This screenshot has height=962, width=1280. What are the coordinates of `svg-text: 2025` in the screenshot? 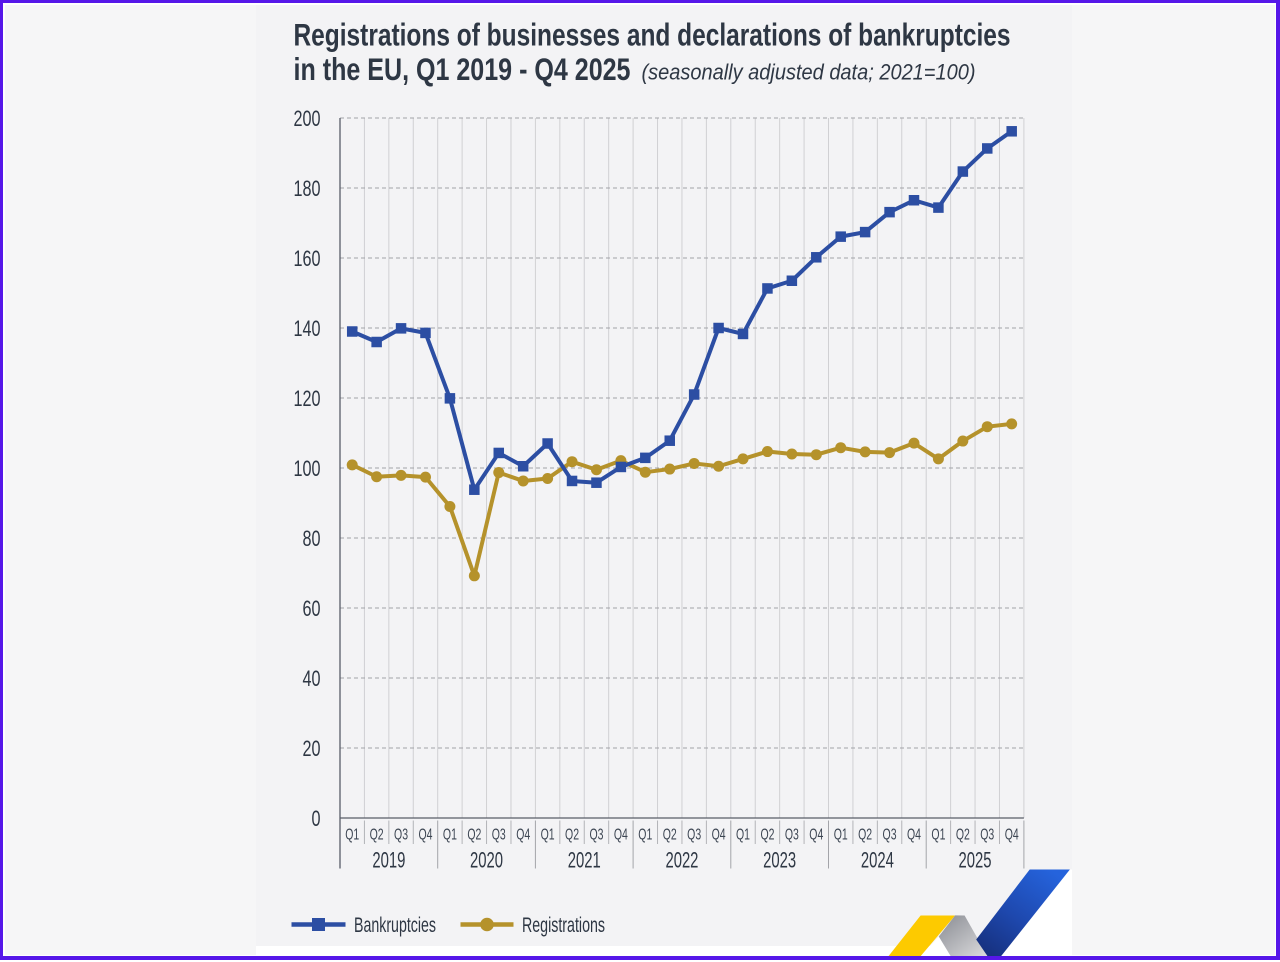 It's located at (974, 859).